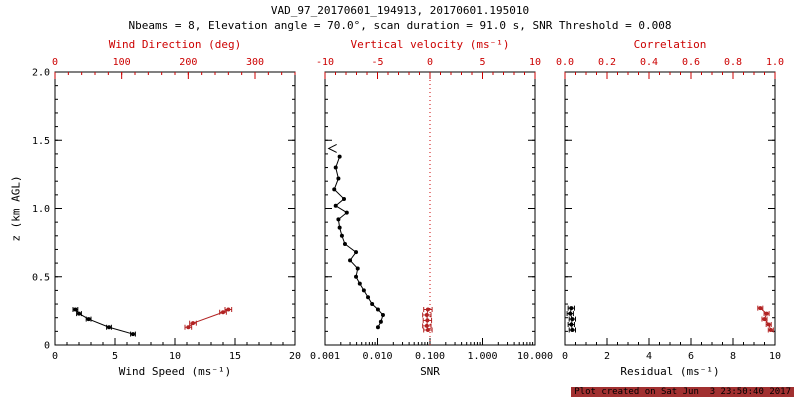 The image size is (800, 400). I want to click on x-tick-label: 0.001, so click(325, 356).